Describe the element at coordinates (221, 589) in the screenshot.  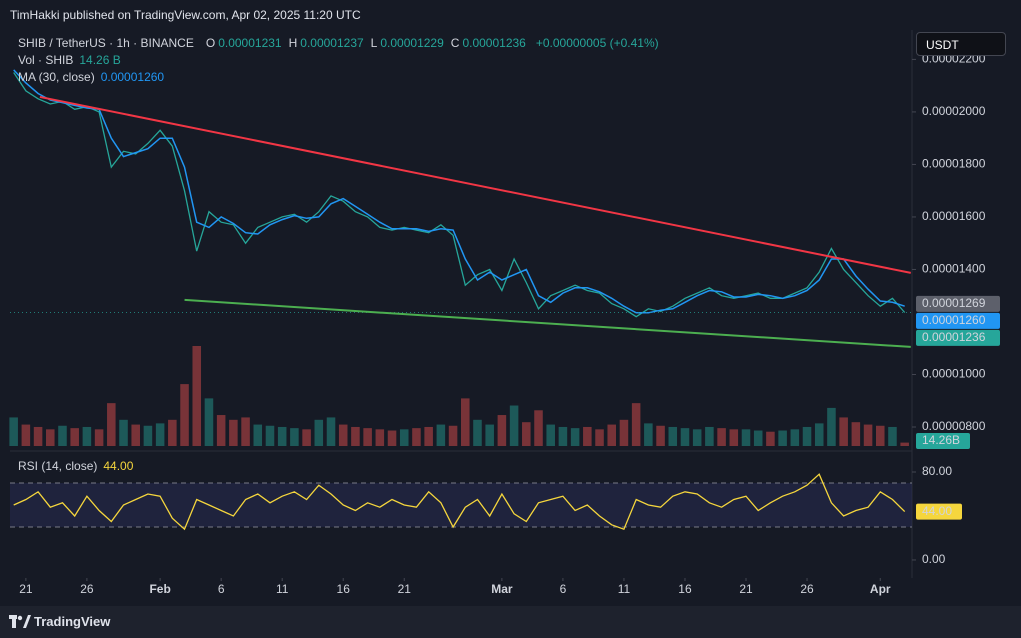
I see `x-tick-label: 6` at that location.